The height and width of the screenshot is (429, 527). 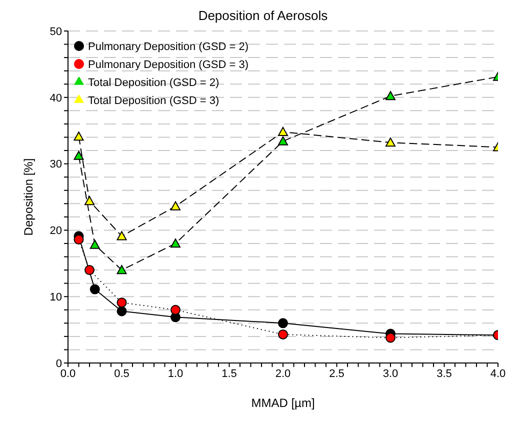 I want to click on legend-label: Pulmonary Deposition (GSD = 2), so click(x=168, y=47).